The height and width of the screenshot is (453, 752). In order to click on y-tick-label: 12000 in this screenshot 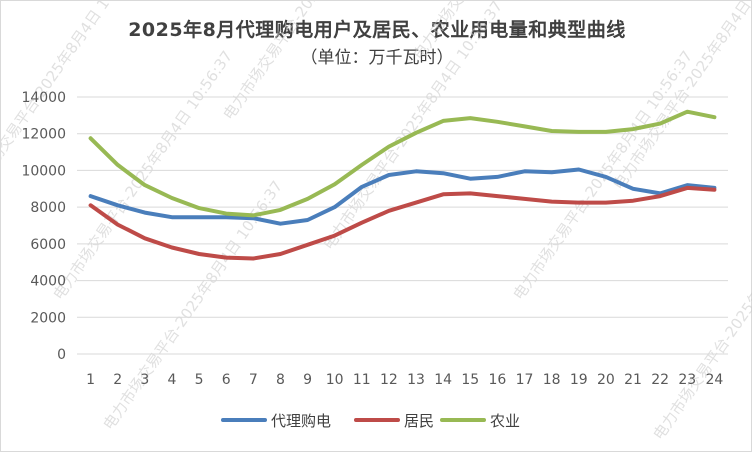, I will do `click(43, 135)`.